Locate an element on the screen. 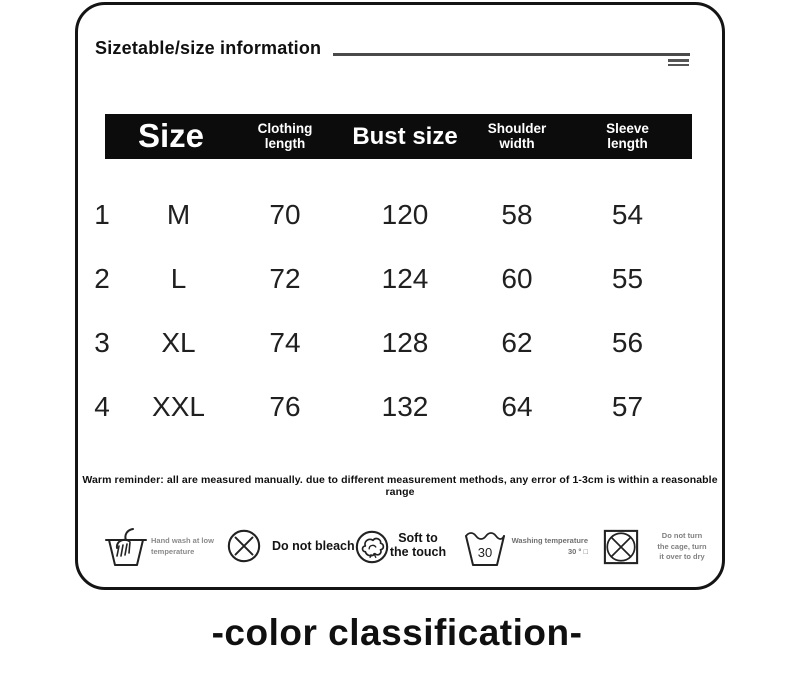 The height and width of the screenshot is (691, 794). cell-bust-size: 120 is located at coordinates (405, 214).